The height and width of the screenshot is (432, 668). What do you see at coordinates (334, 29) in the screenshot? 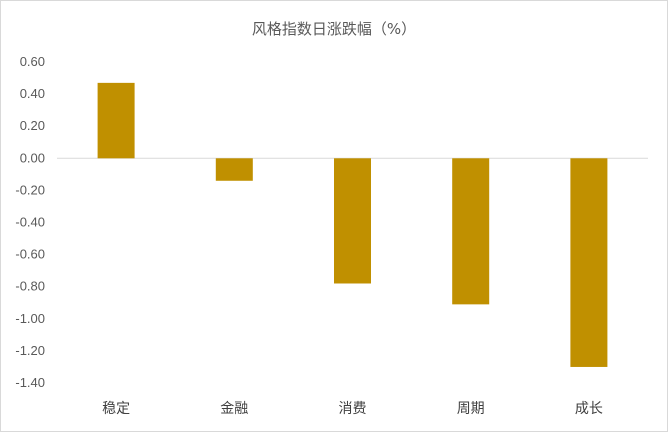
I see `chart-title: 风格指数日涨跌幅（%）` at bounding box center [334, 29].